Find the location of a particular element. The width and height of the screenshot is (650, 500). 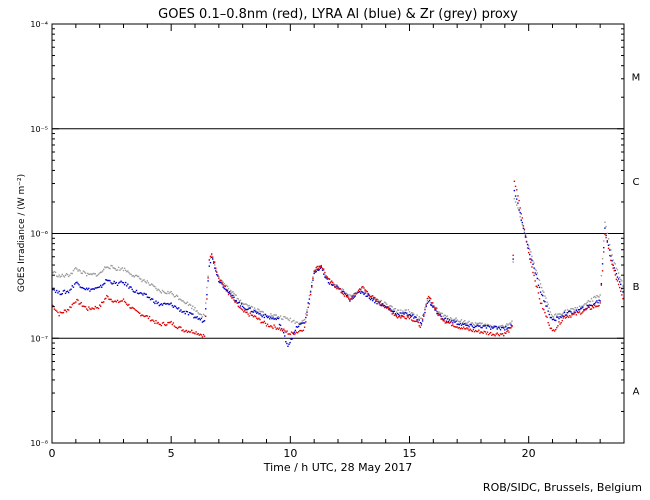

x-tick-label: 20 is located at coordinates (529, 453).